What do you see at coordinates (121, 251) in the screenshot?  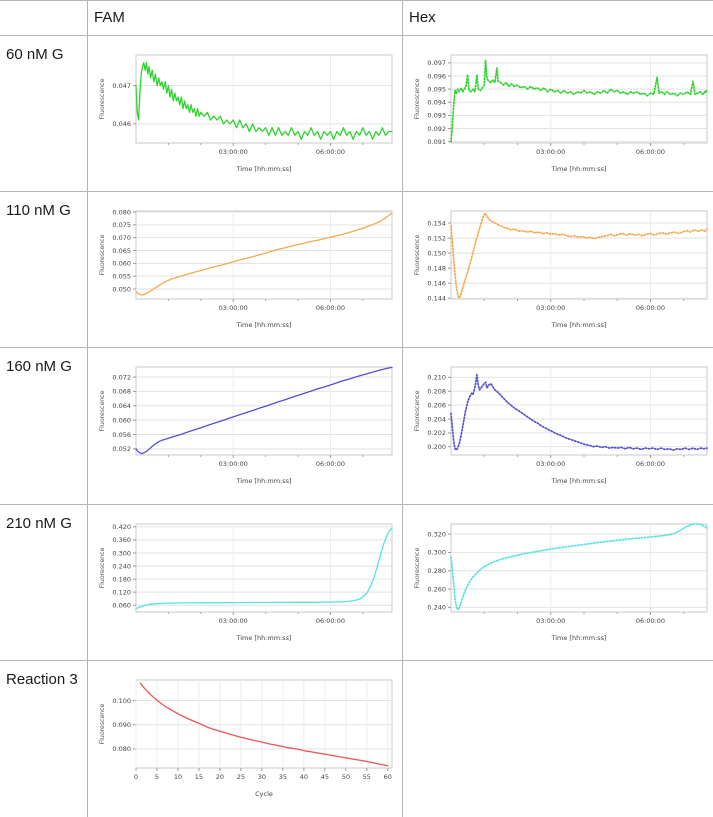 I see `svg-text: 0.065` at bounding box center [121, 251].